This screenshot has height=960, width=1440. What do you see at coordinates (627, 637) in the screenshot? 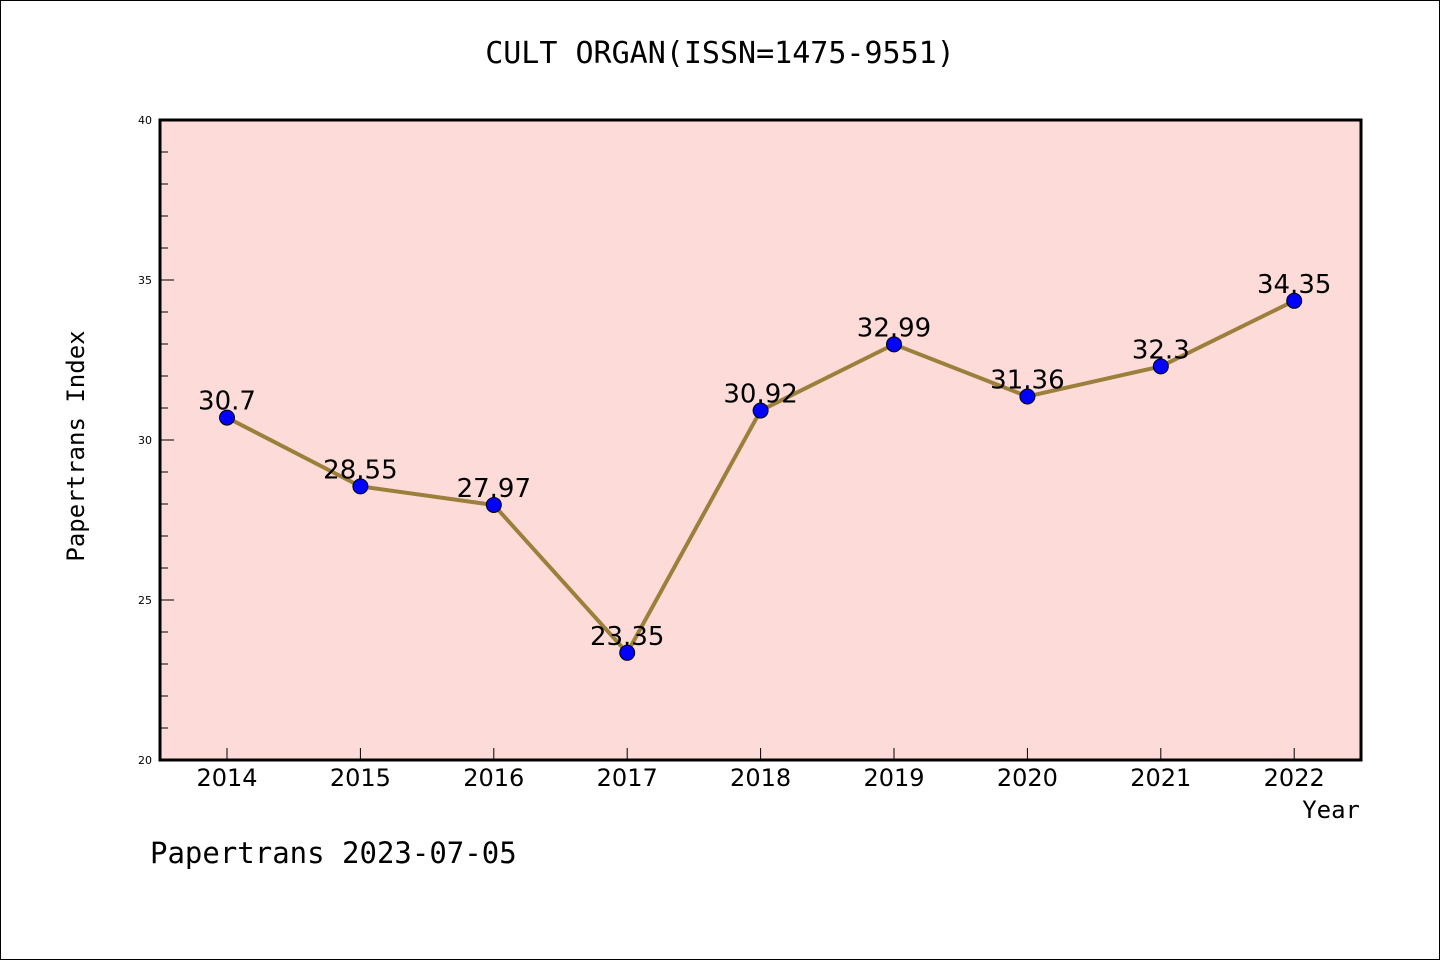
I see `data-label: 23.35` at bounding box center [627, 637].